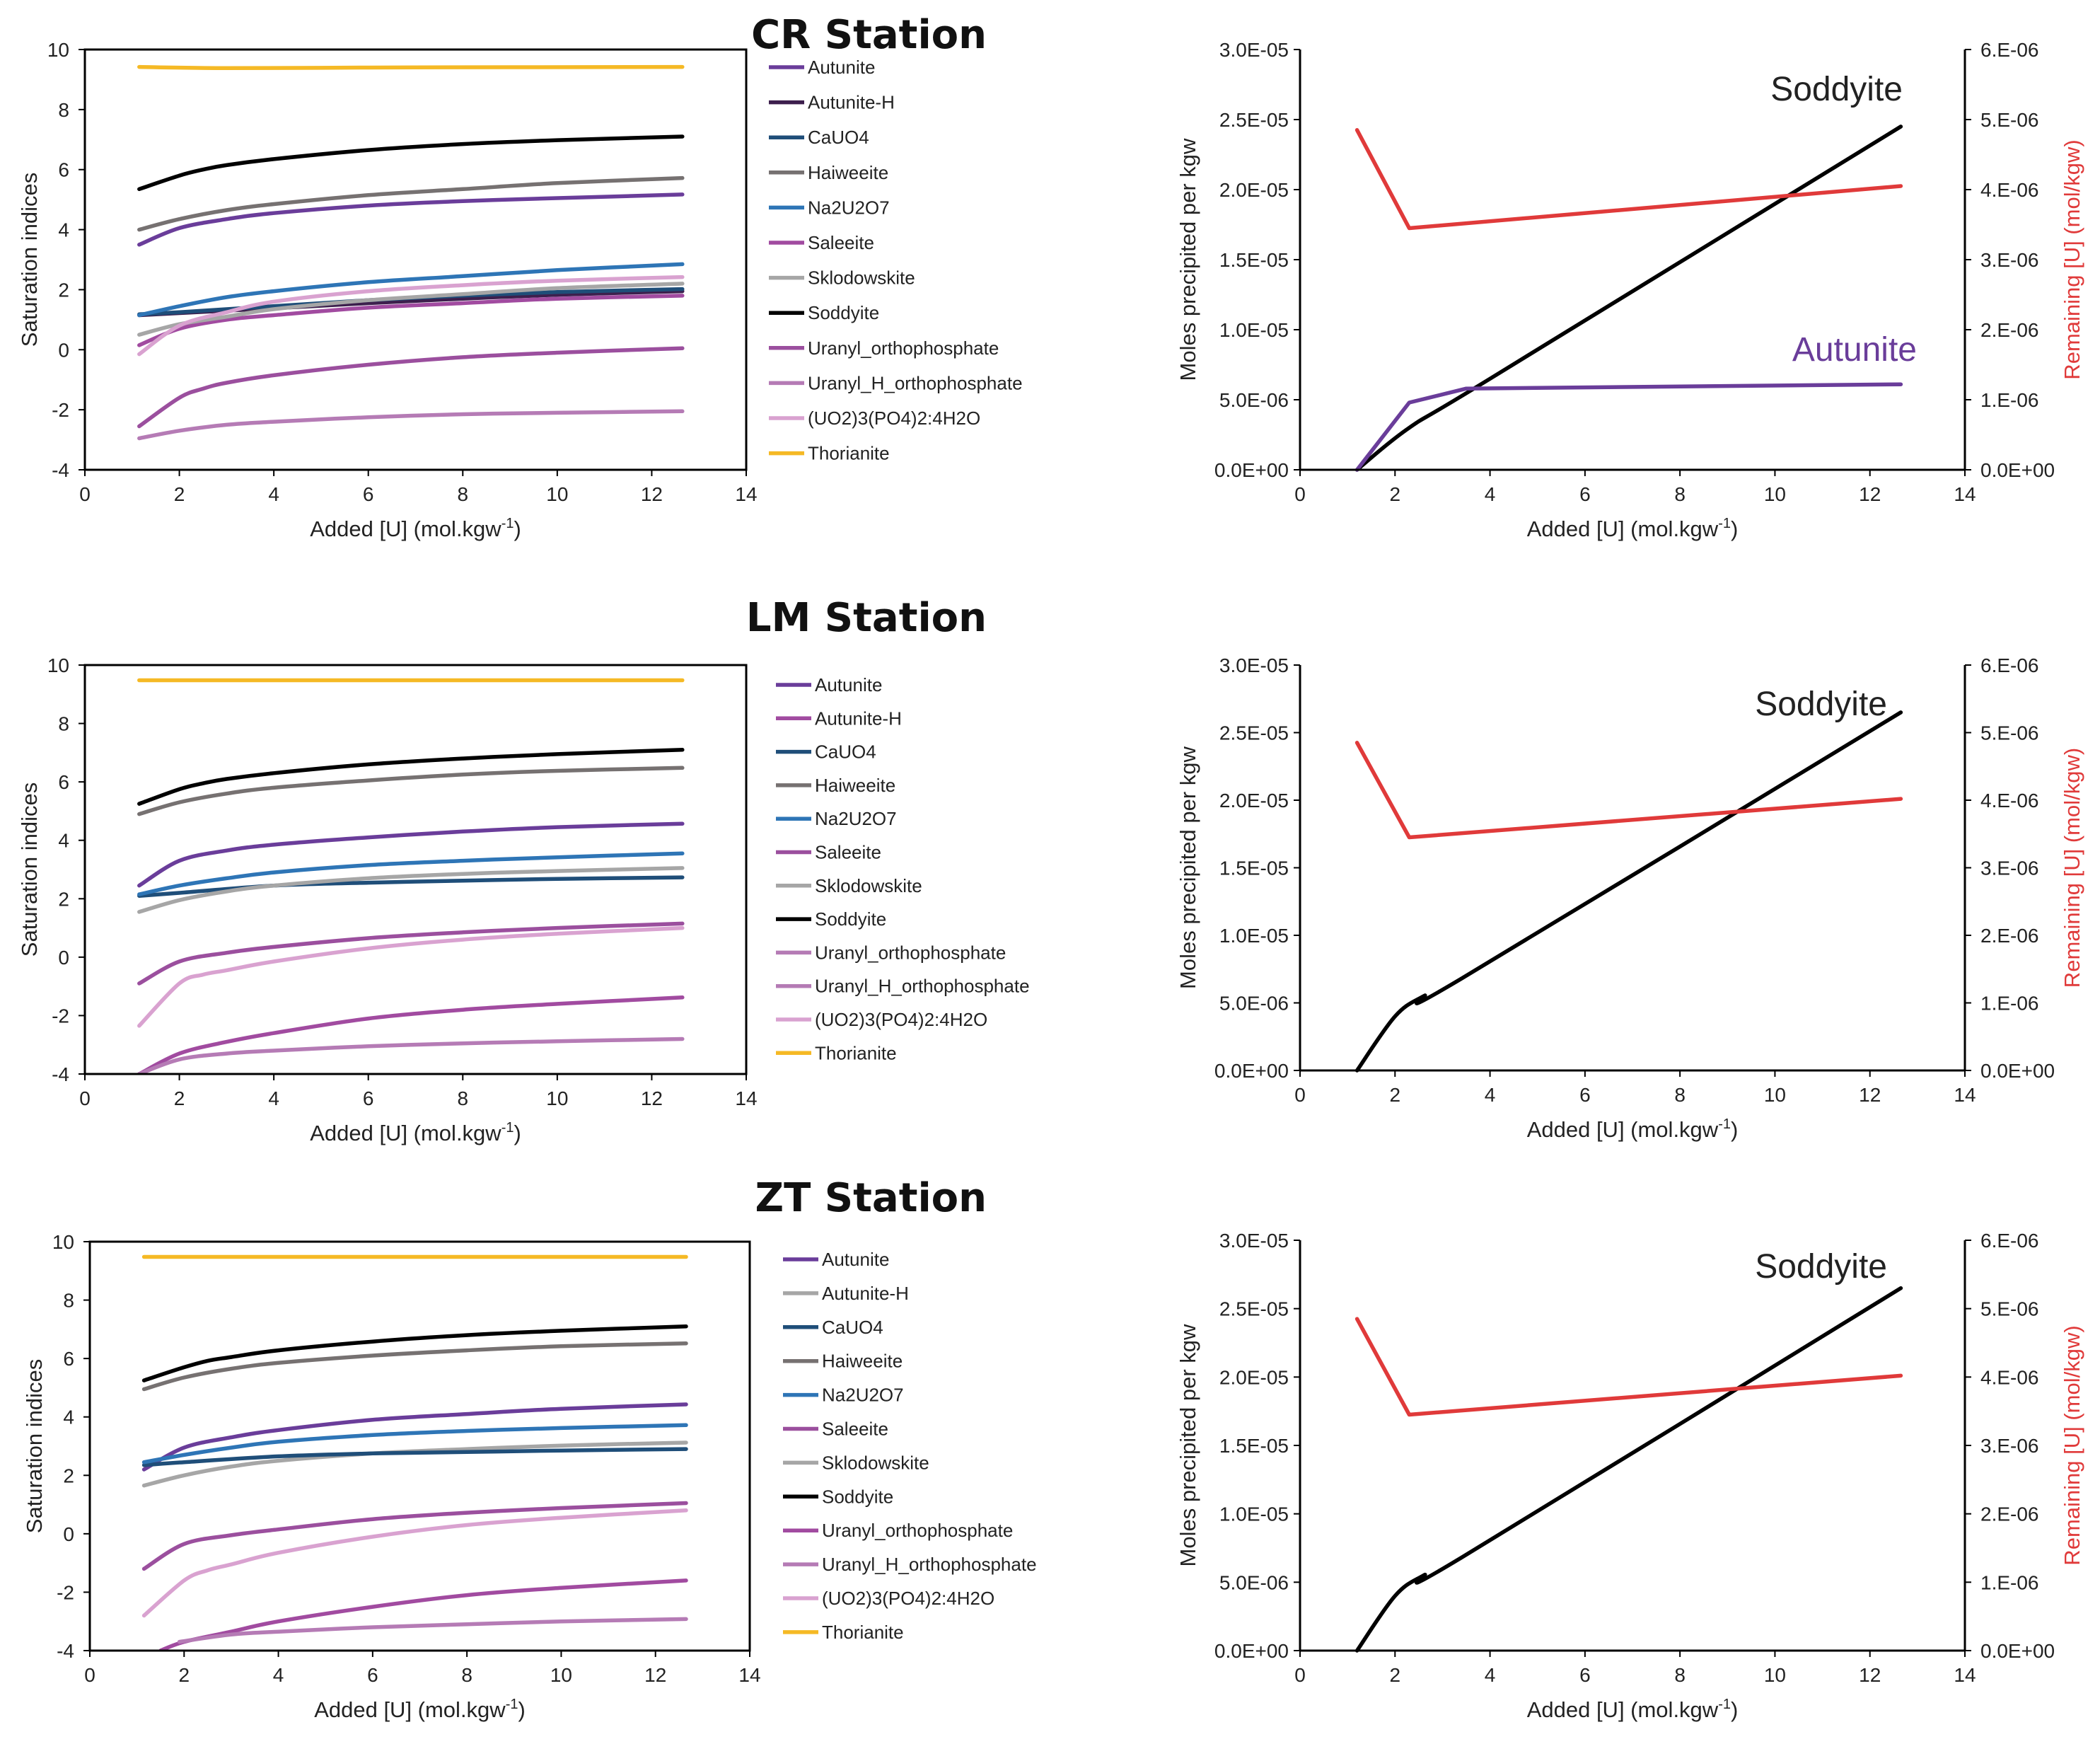 This screenshot has height=1744, width=2100. Describe the element at coordinates (1251, 1071) in the screenshot. I see `y-left-tick-label: 0.0E+00` at that location.